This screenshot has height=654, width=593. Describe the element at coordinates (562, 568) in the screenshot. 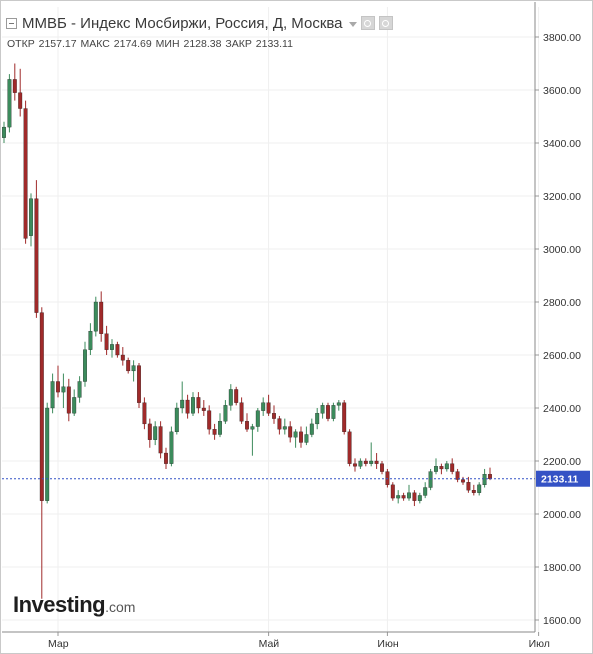

I see `y-tick-label: 1800.00` at that location.